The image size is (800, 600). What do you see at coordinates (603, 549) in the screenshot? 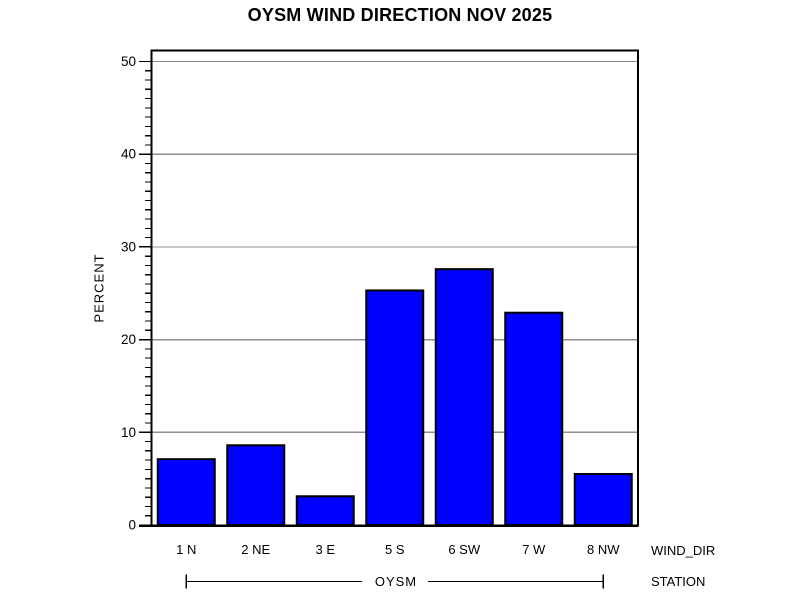
I see `x-category-label: 8 NW` at bounding box center [603, 549].